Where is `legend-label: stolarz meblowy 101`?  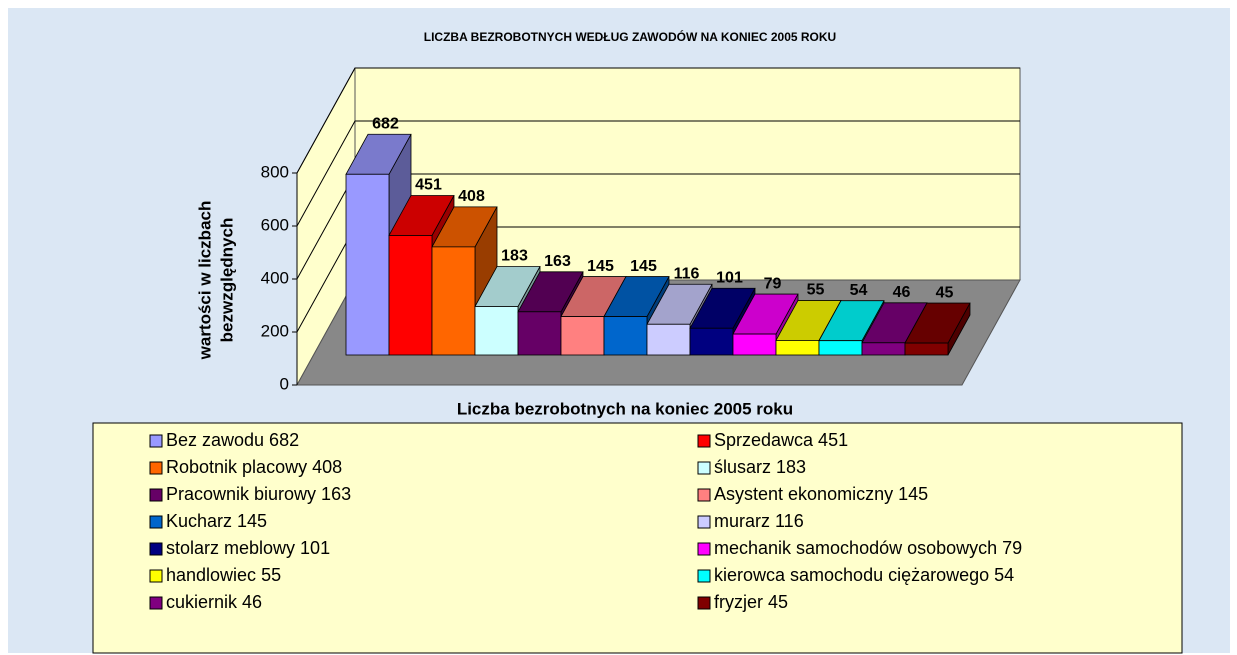 legend-label: stolarz meblowy 101 is located at coordinates (248, 548).